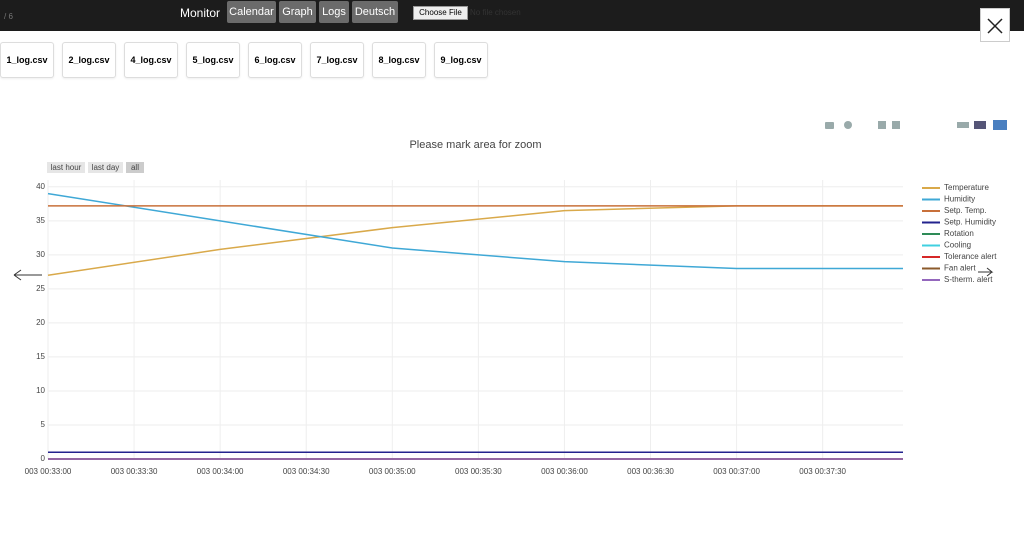 This screenshot has width=1024, height=547. Describe the element at coordinates (40, 288) in the screenshot. I see `y-tick-label: 25` at that location.